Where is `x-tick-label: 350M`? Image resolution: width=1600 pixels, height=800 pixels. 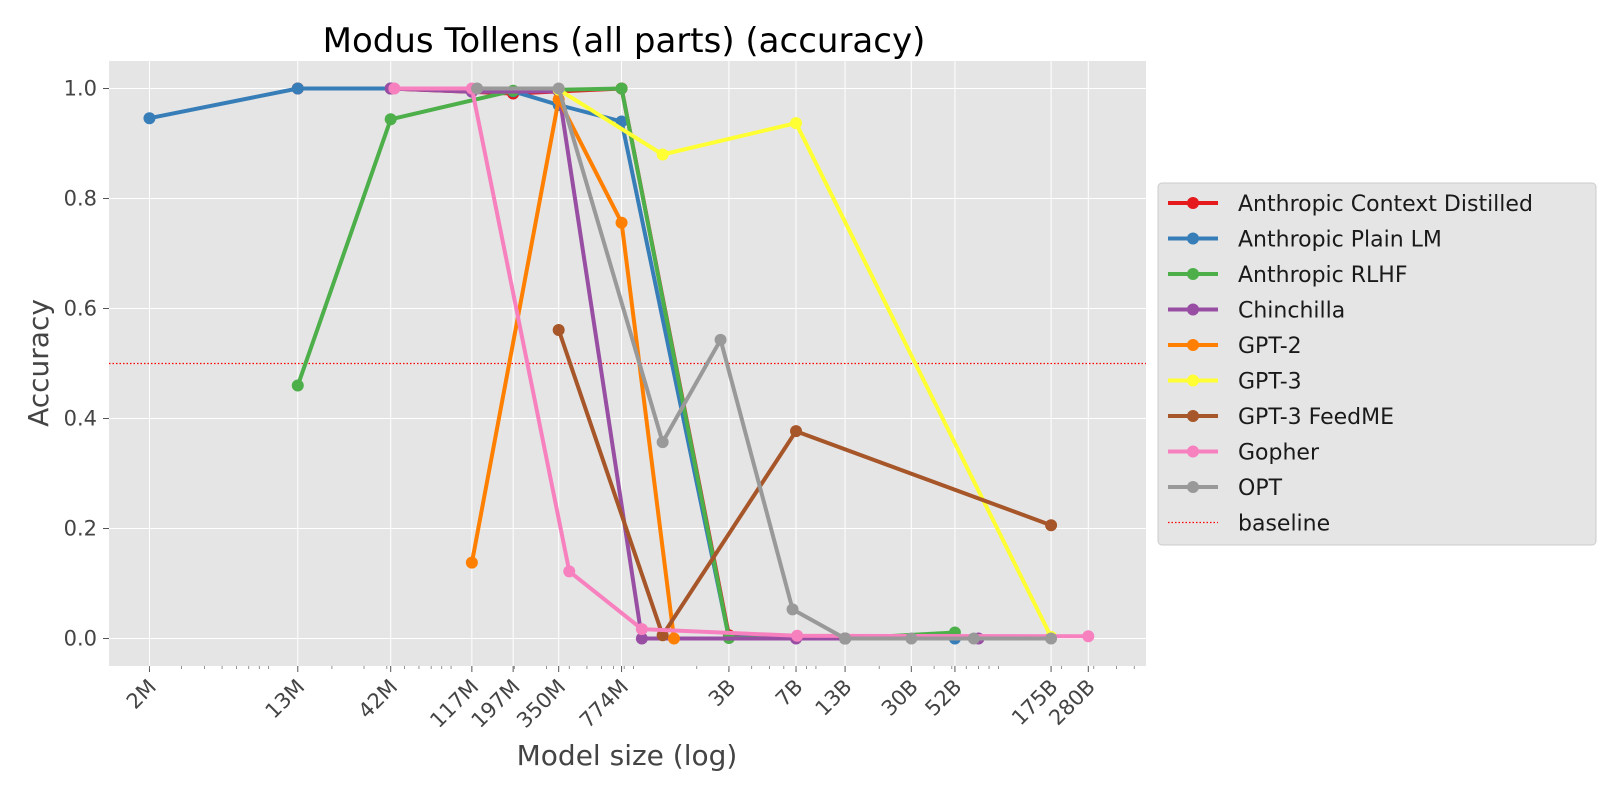
x-tick-label: 350M is located at coordinates (541, 704).